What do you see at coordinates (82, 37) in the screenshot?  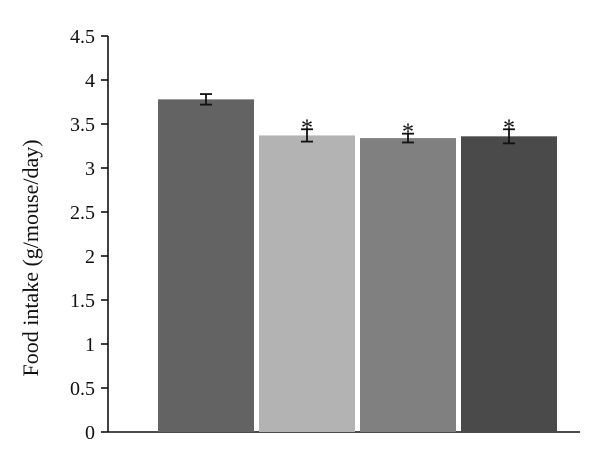 I see `y-tick-label: 4.5` at bounding box center [82, 37].